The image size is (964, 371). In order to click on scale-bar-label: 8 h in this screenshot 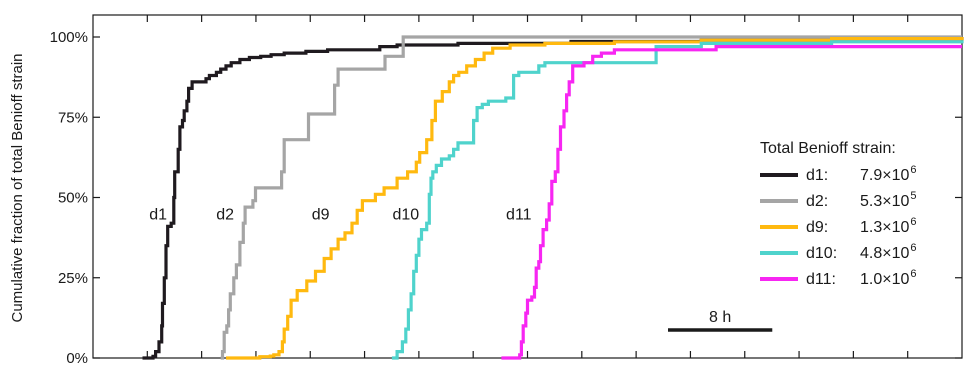, I will do `click(720, 317)`.